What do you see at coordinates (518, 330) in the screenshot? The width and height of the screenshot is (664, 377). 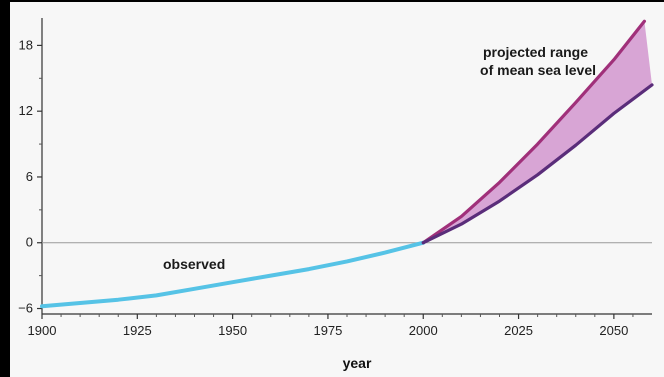 I see `x-tick-label-5: 2025` at bounding box center [518, 330].